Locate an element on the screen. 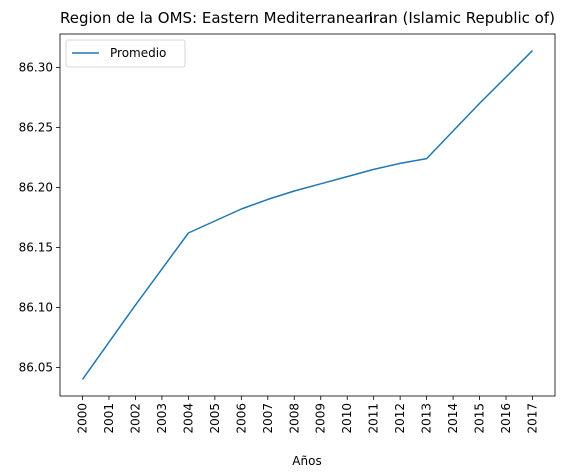 The height and width of the screenshot is (476, 565). x-tick-label: 2013 is located at coordinates (427, 418).